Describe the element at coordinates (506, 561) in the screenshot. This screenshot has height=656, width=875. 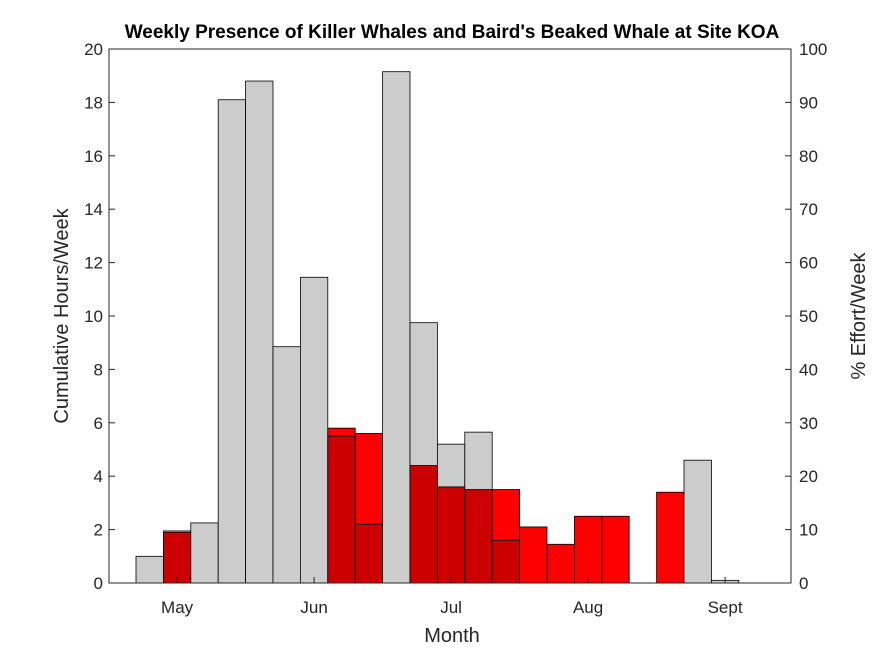
I see `bar-week-13-overlap` at that location.